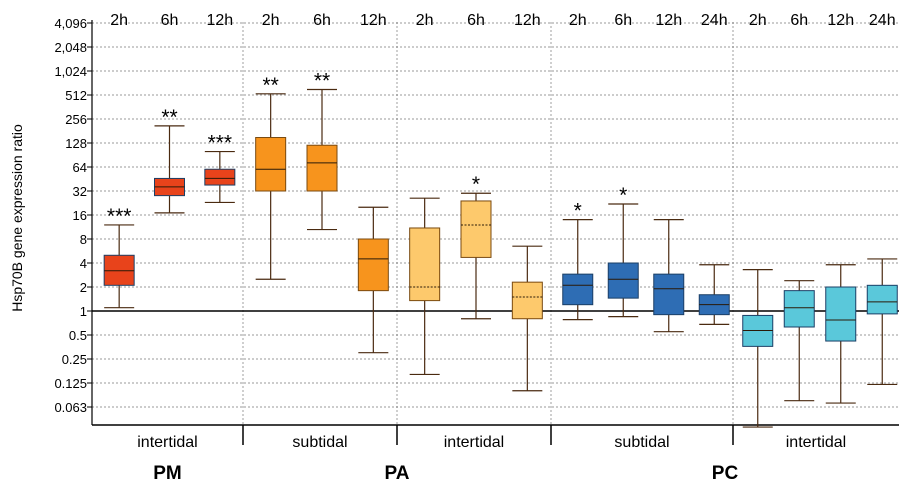 Image resolution: width=899 pixels, height=486 pixels. Describe the element at coordinates (76, 119) in the screenshot. I see `y-tick-label: 256` at that location.